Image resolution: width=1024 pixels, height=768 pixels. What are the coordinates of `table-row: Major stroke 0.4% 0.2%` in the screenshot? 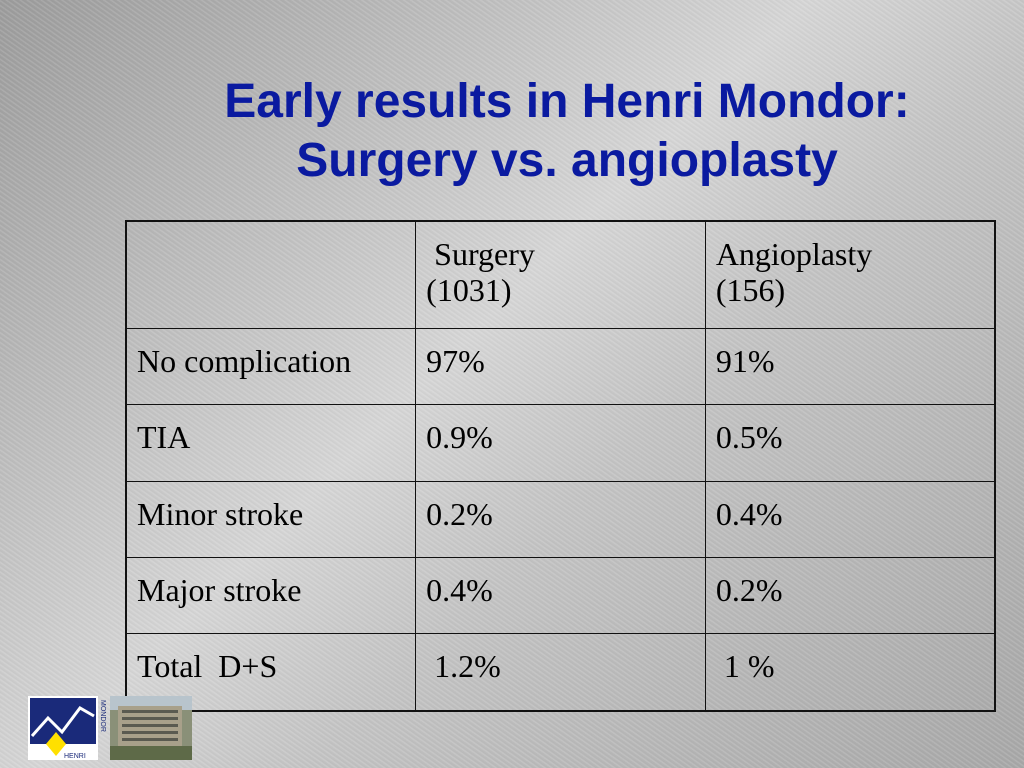 It's located at (560, 596).